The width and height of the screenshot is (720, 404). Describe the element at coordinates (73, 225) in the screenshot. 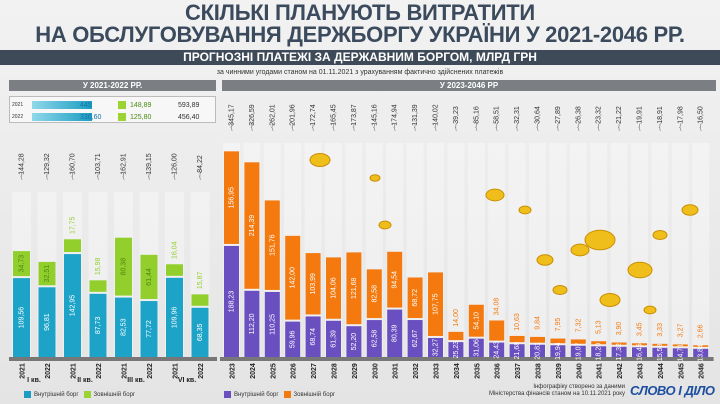

I see `label-external: 17,75` at that location.